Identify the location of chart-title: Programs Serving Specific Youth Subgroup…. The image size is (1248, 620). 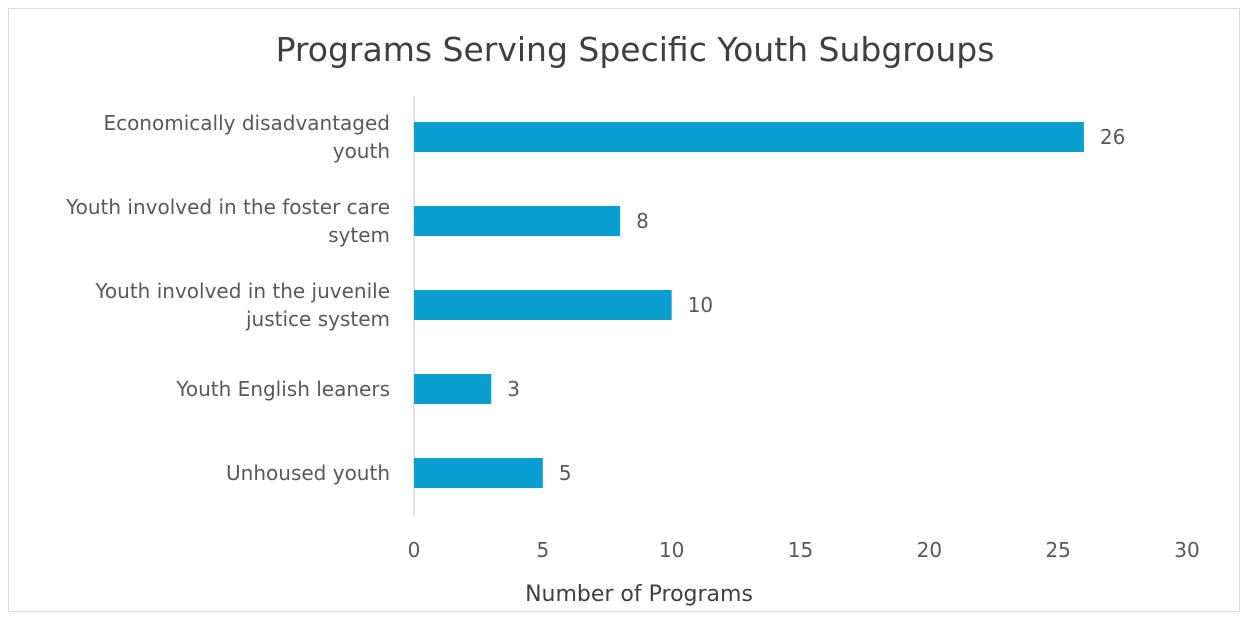
(635, 49).